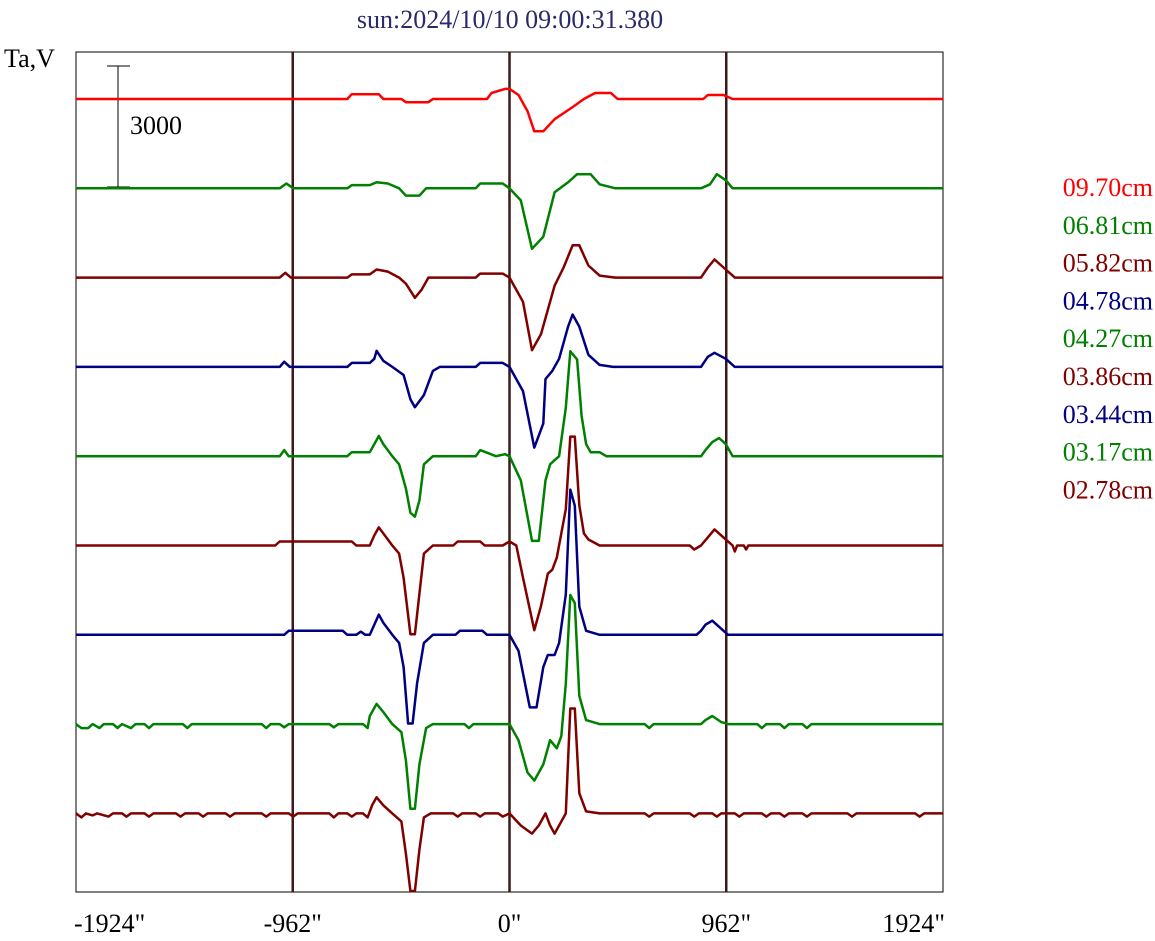  What do you see at coordinates (1108, 452) in the screenshot?
I see `legend-entry-7: 03.17cm` at bounding box center [1108, 452].